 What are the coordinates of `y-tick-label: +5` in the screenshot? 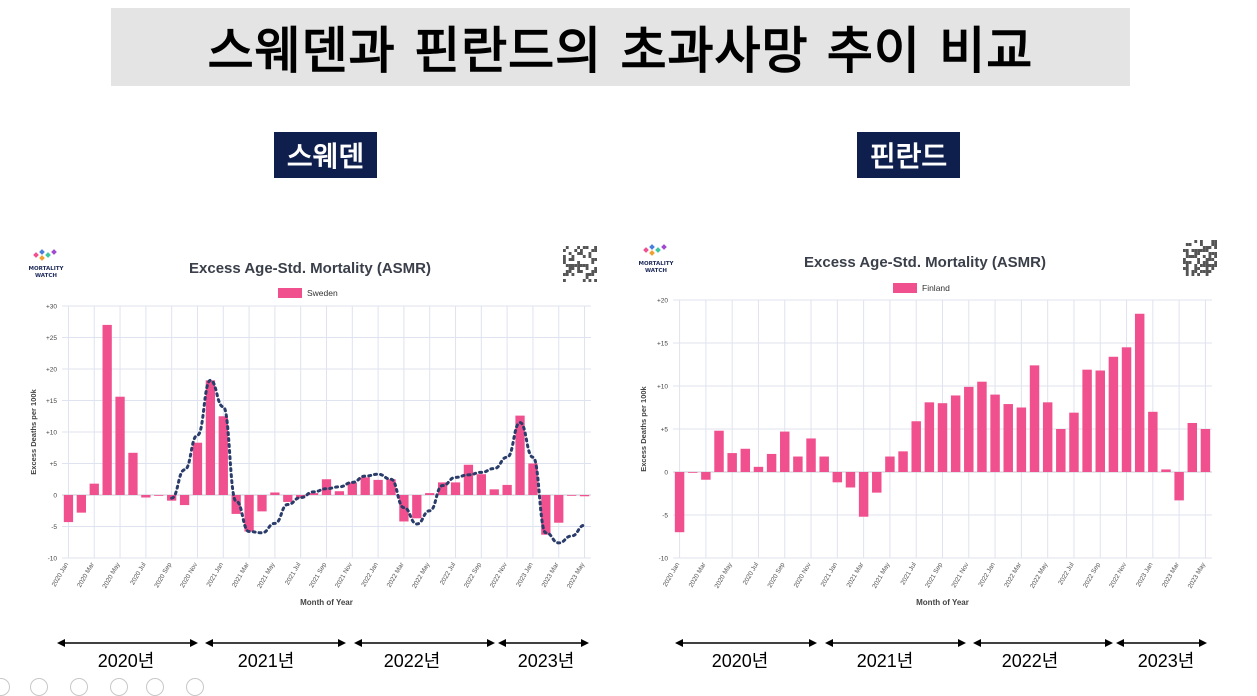 It's located at (54, 464).